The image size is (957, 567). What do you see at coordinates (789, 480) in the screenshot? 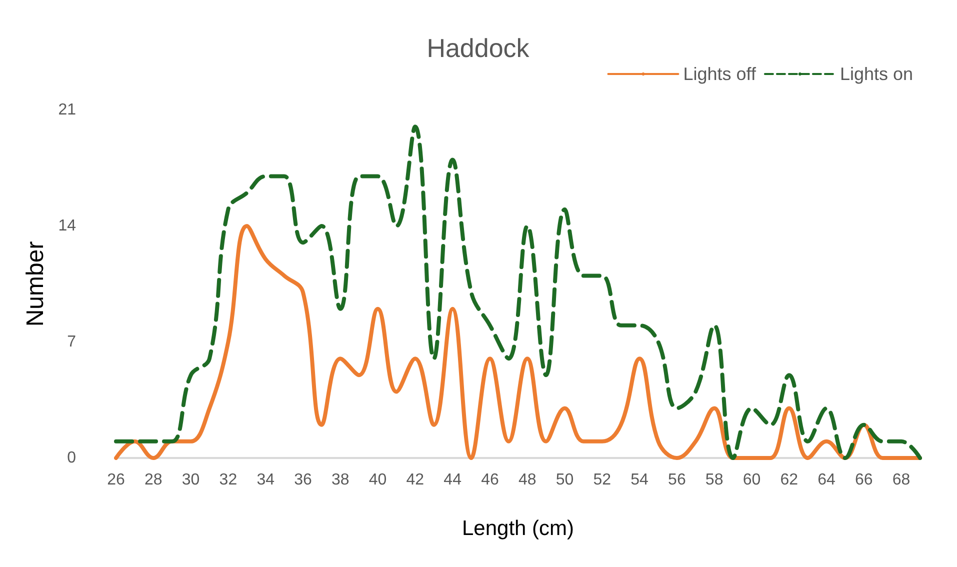
I see `x-tick-label: 62` at bounding box center [789, 480].